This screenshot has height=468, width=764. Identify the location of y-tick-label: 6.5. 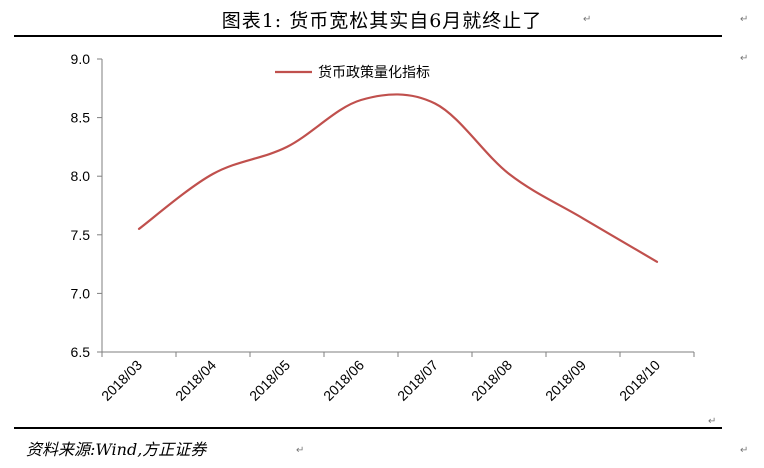
(81, 352).